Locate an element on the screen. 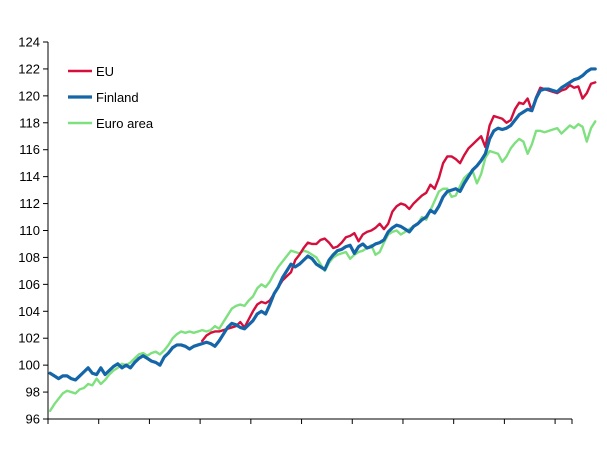 The image size is (607, 474). y-tick-label: 100 is located at coordinates (29, 365).